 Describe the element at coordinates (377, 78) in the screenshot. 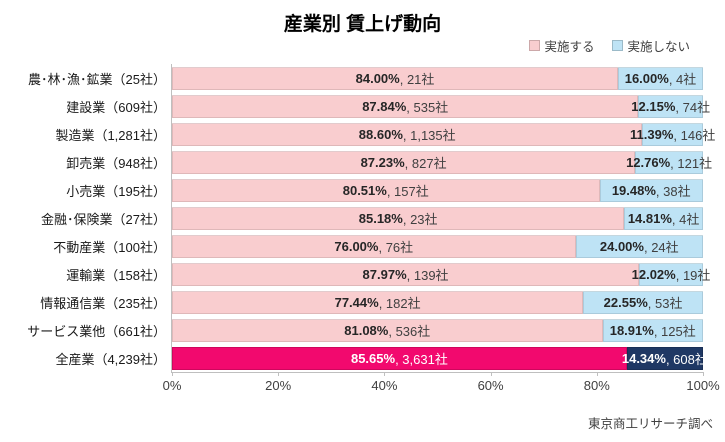

I see `segment-percent: 84.00%` at that location.